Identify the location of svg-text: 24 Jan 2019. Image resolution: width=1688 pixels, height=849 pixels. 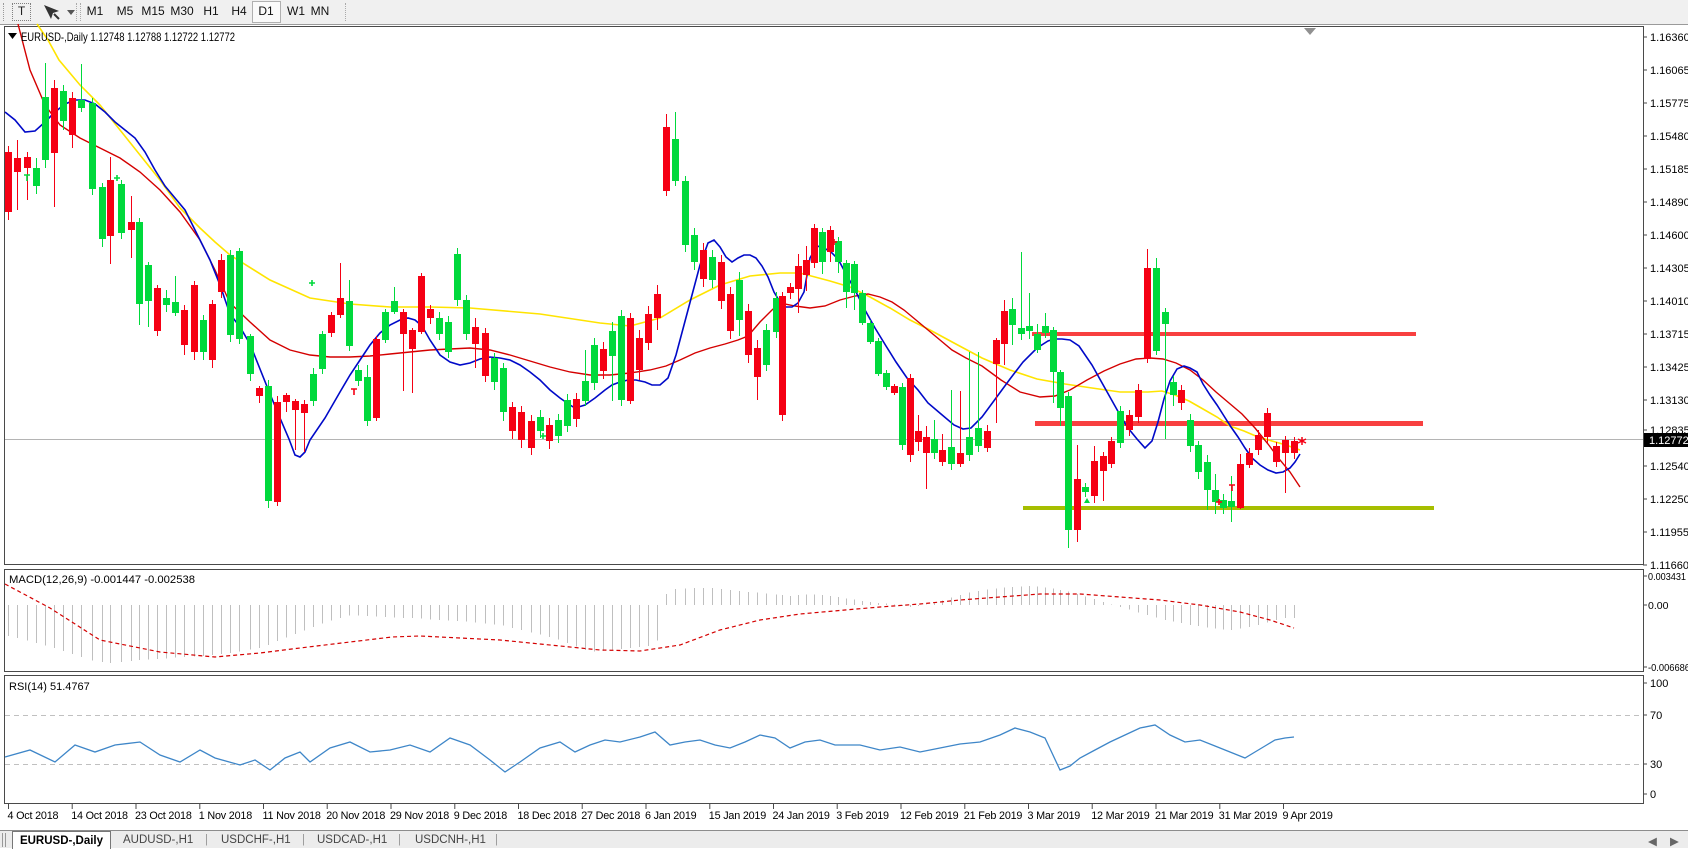
(801, 816).